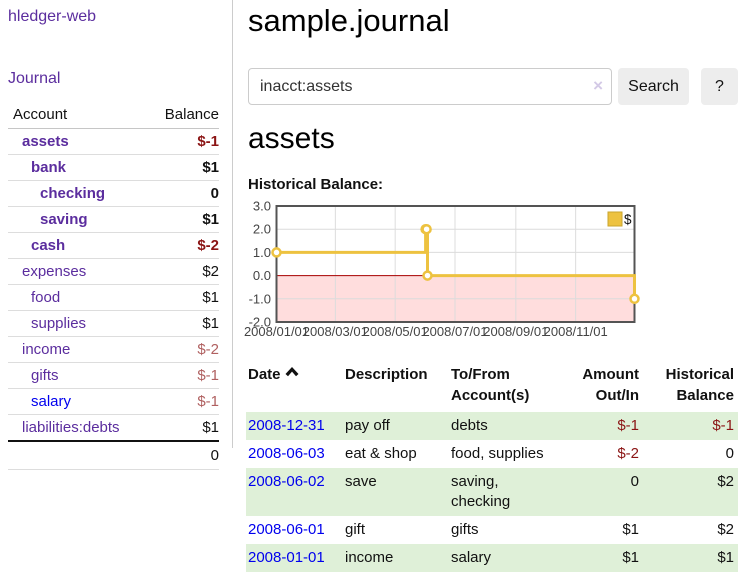 The width and height of the screenshot is (742, 582). Describe the element at coordinates (361, 481) in the screenshot. I see `transaction-description-cell: save` at that location.